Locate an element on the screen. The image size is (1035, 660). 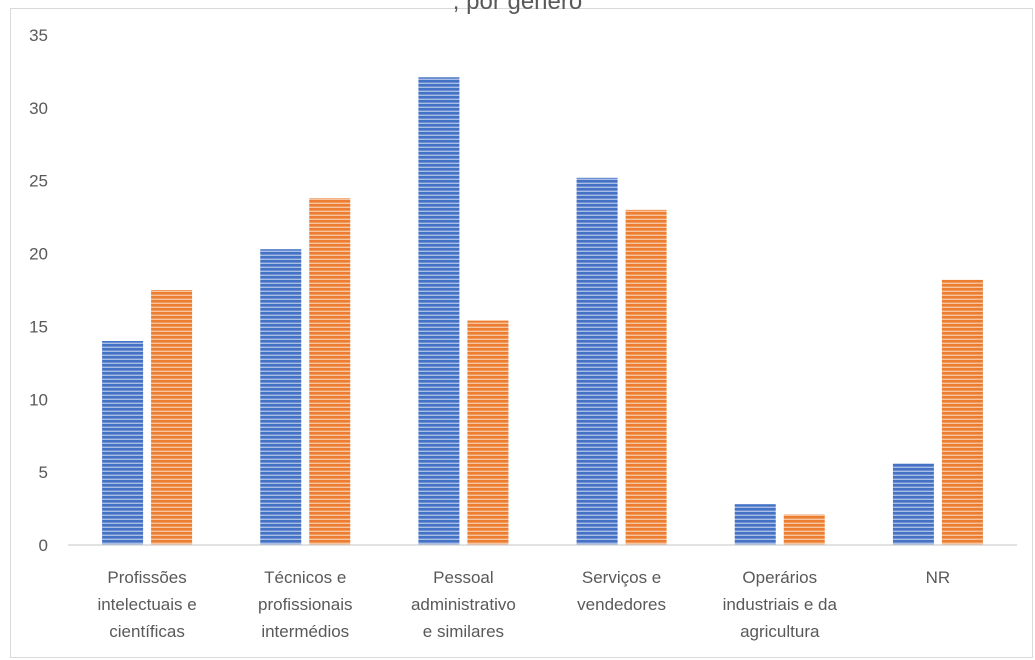
x-category-label: vendedores is located at coordinates (621, 604).